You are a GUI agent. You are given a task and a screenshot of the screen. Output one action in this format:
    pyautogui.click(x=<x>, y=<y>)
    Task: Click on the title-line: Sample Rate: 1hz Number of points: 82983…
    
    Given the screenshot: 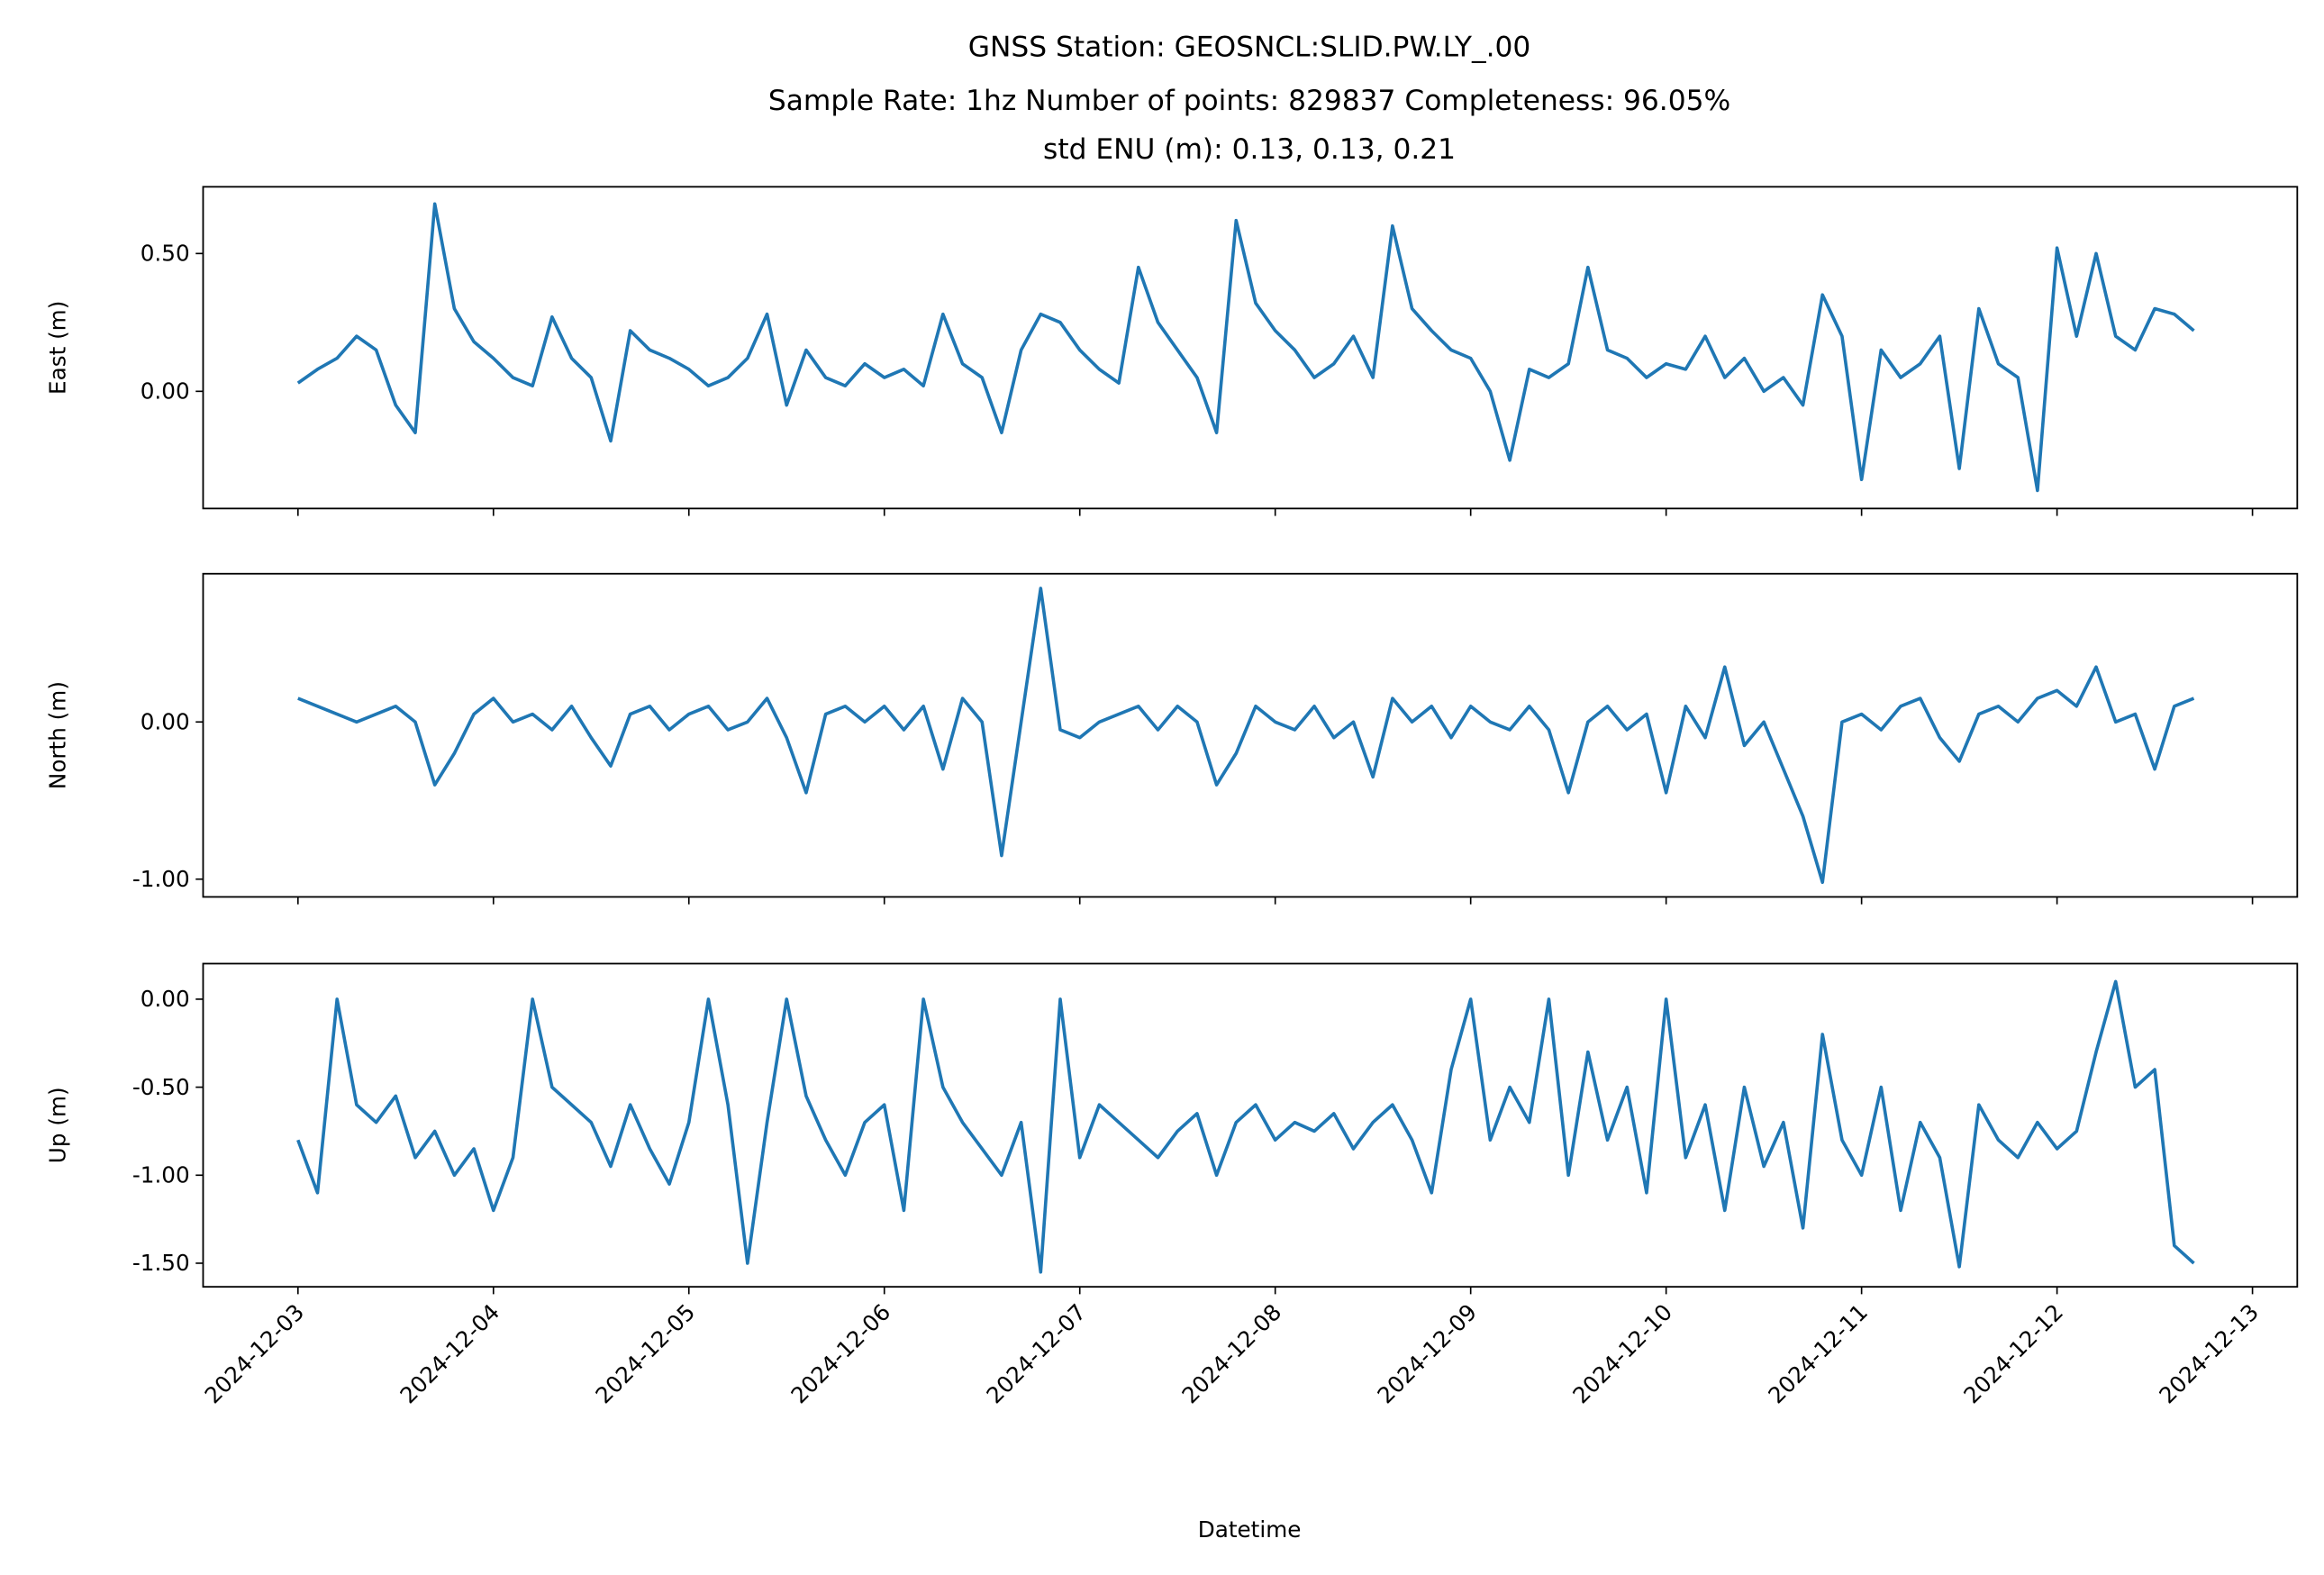 What is the action you would take?
    pyautogui.click(x=1249, y=101)
    